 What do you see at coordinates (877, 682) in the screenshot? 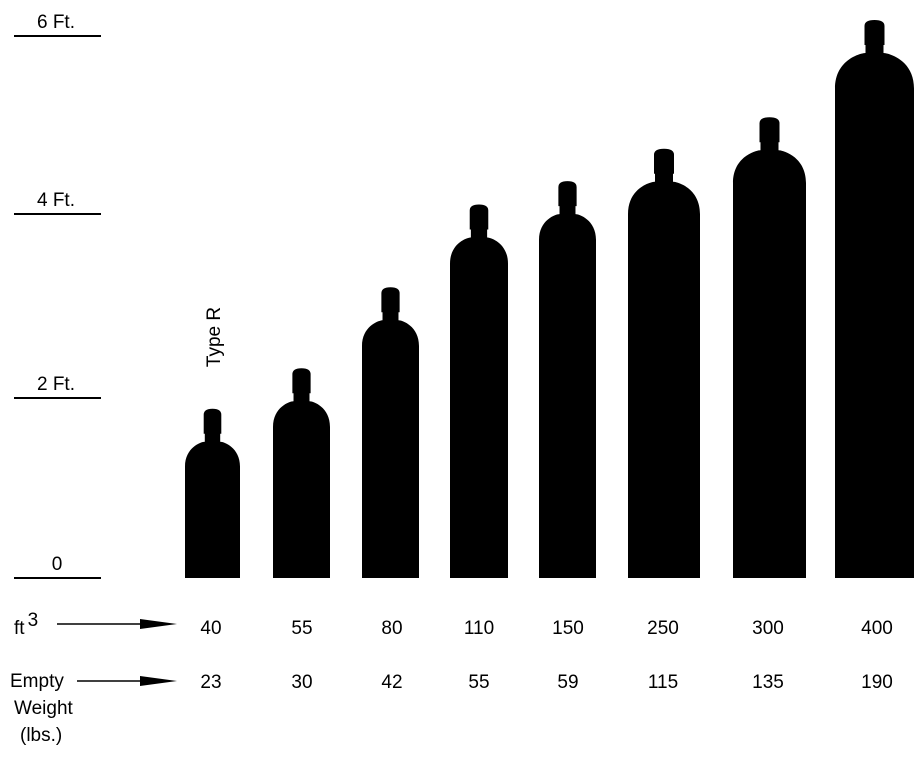
I see `weight-value: 190` at bounding box center [877, 682].